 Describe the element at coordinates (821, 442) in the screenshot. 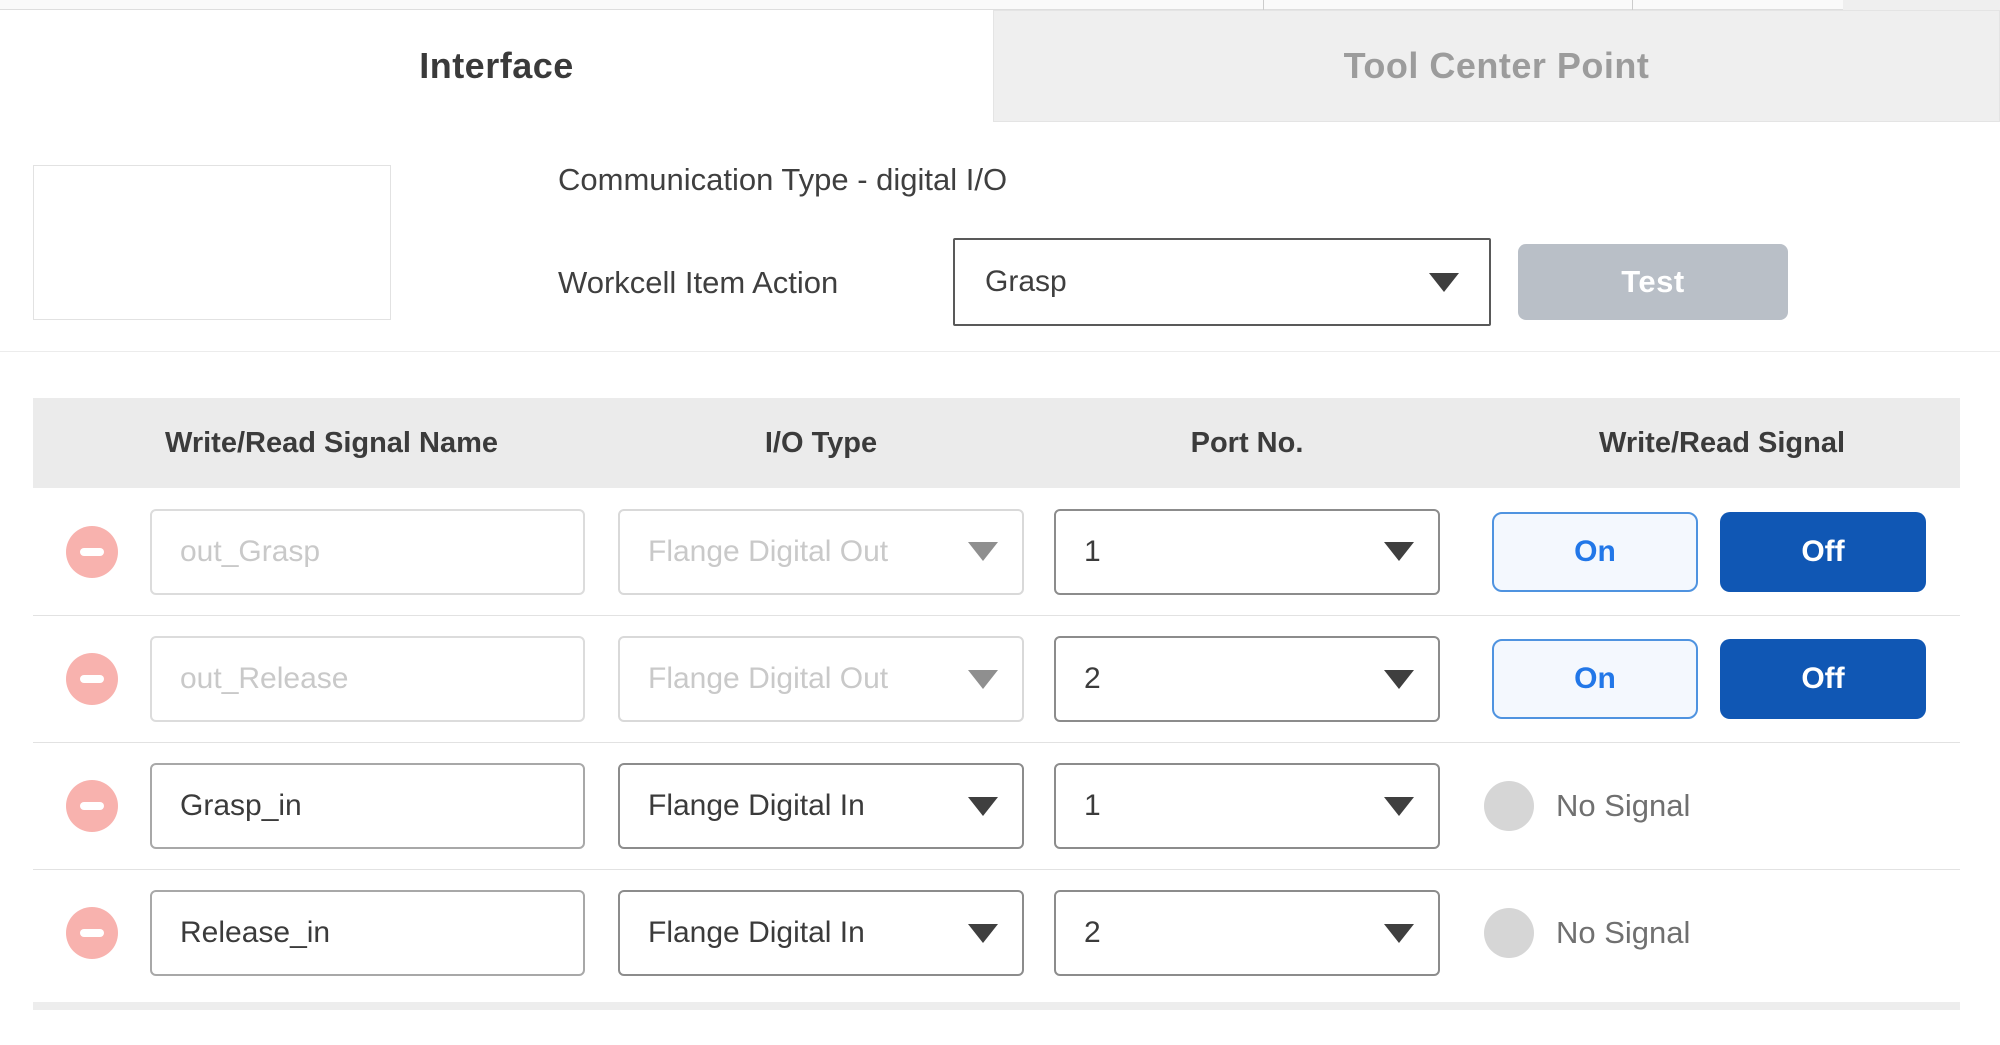

I see `header-io-type: I/O Type` at that location.